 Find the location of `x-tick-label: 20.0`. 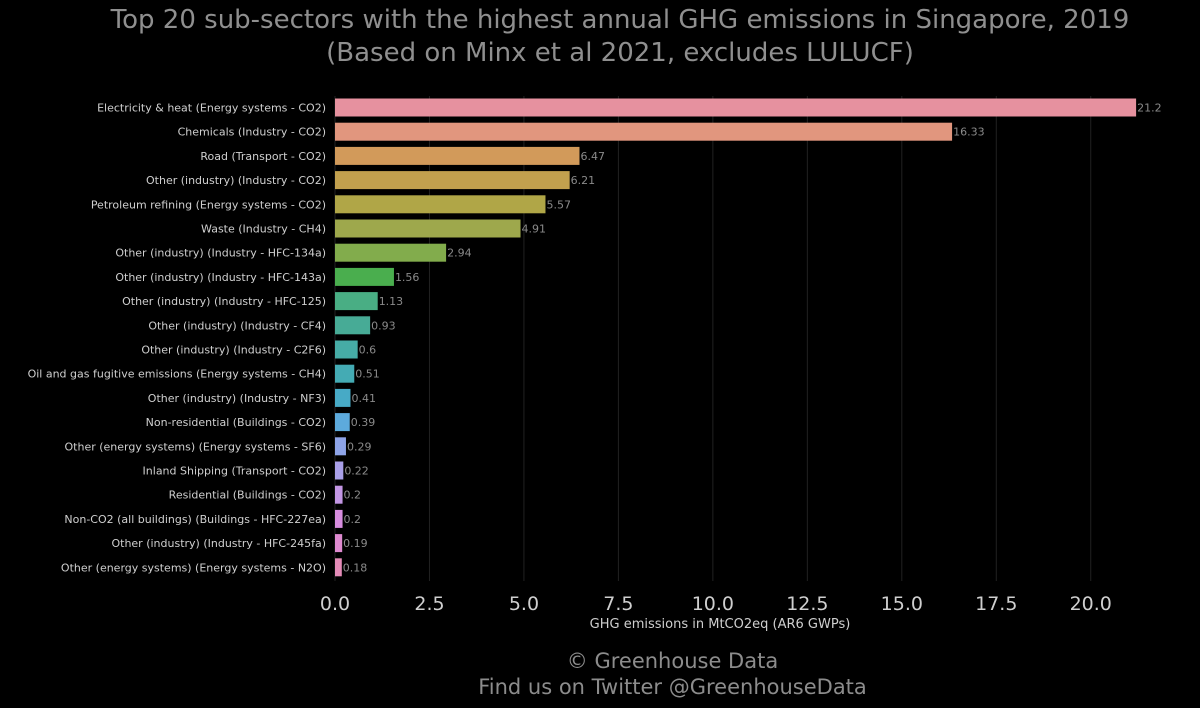

x-tick-label: 20.0 is located at coordinates (1091, 604).